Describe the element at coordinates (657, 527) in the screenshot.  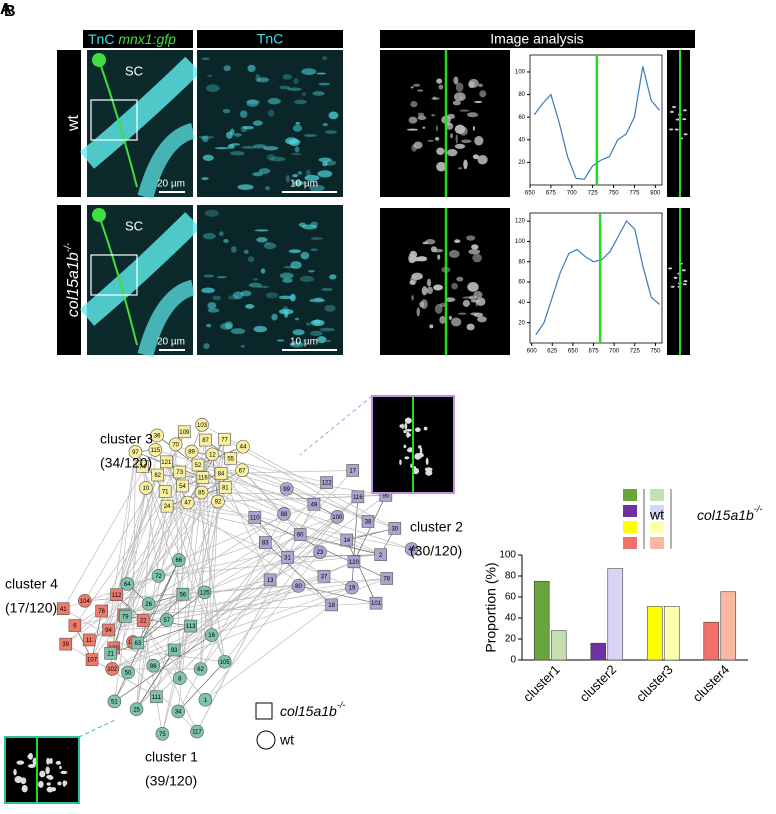
I see `legend-swatch` at that location.